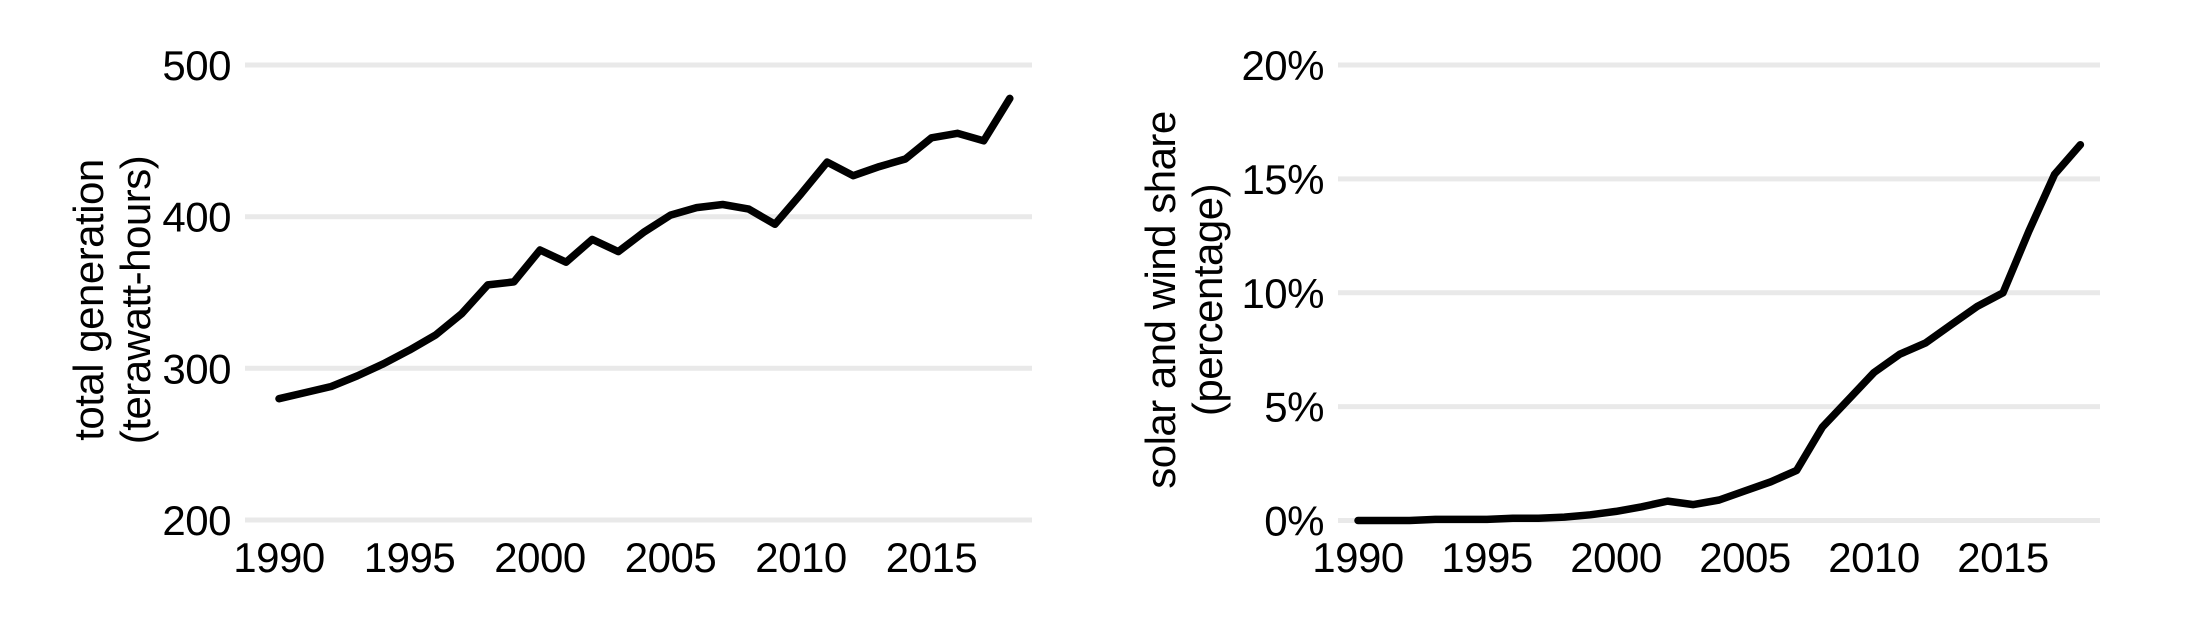 The image size is (2188, 624). I want to click on y-tick-label: 0%, so click(1294, 521).